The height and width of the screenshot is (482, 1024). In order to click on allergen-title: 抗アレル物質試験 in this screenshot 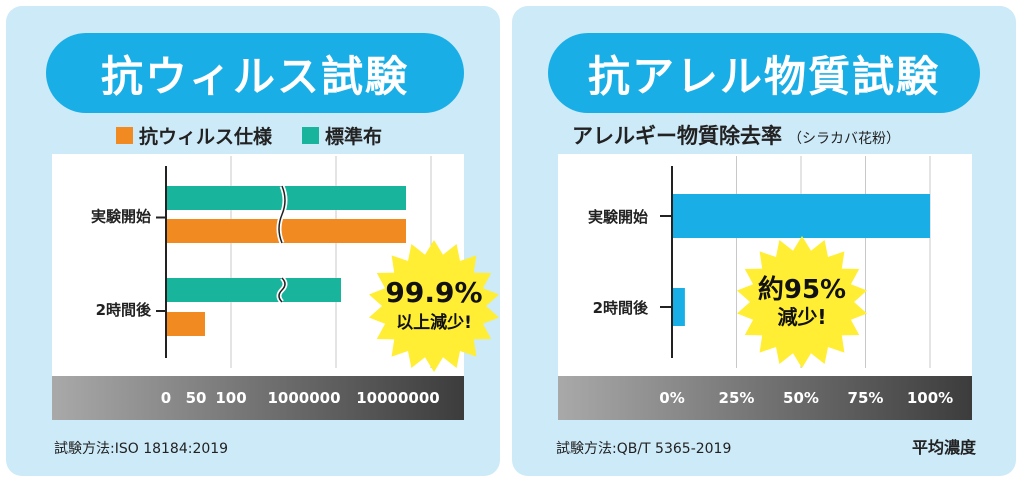, I will do `click(764, 73)`.